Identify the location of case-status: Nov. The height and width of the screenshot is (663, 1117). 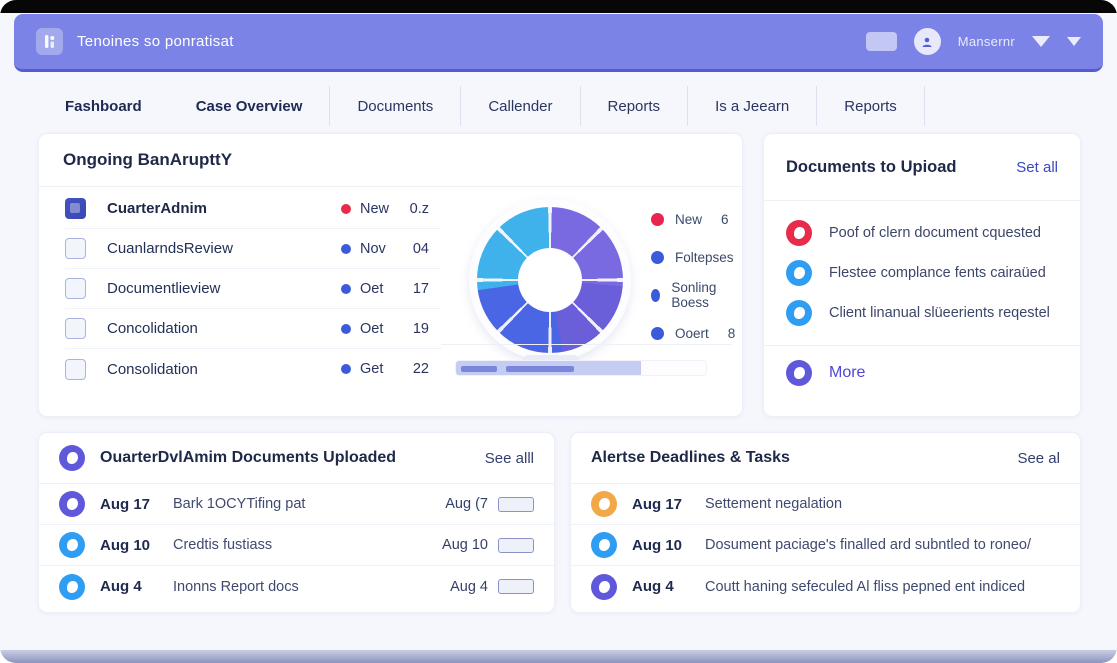
(373, 248).